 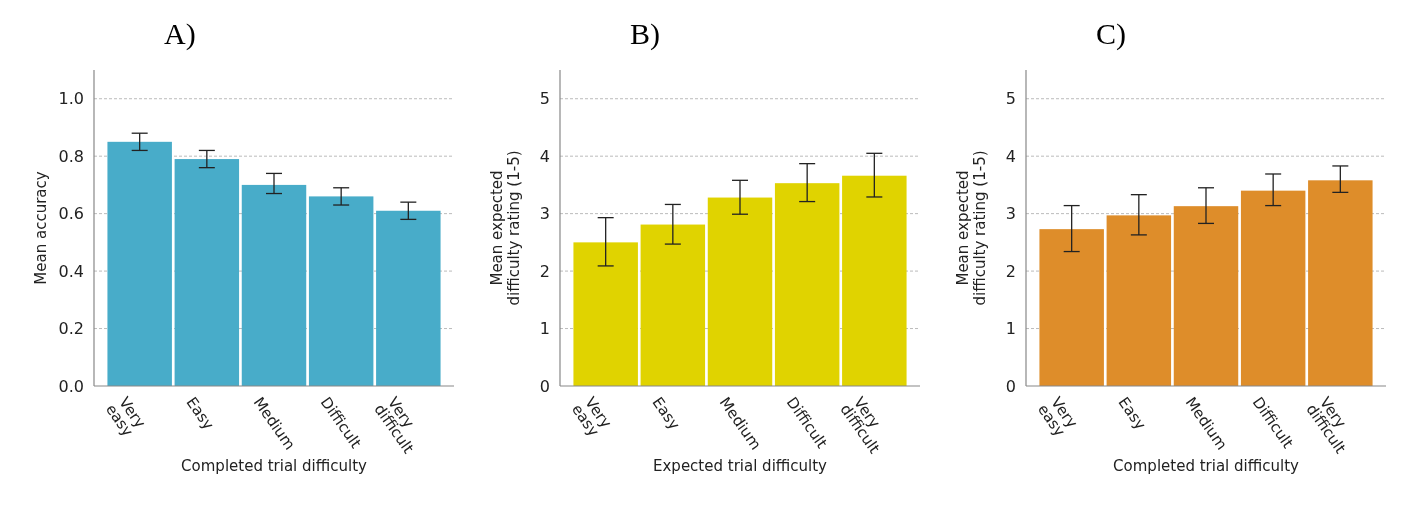 I want to click on y-tick-label: 0.4, so click(x=71, y=271).